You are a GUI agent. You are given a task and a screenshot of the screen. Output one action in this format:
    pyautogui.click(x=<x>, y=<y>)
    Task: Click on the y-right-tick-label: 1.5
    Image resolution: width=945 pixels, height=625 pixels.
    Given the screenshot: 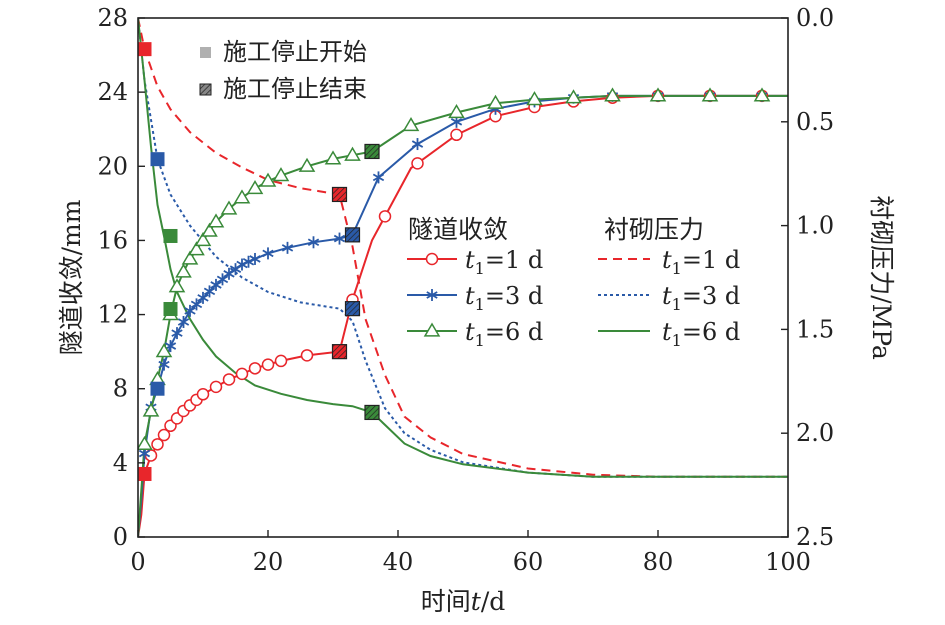 What is the action you would take?
    pyautogui.click(x=815, y=329)
    